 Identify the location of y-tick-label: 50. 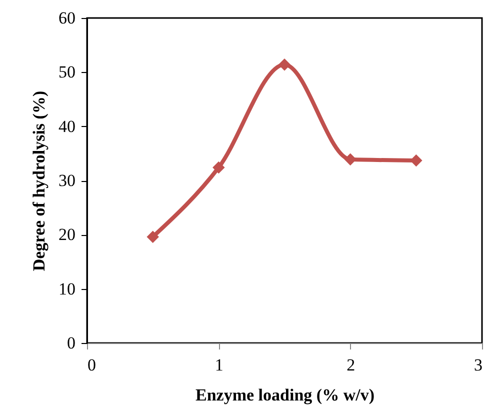
(67, 72).